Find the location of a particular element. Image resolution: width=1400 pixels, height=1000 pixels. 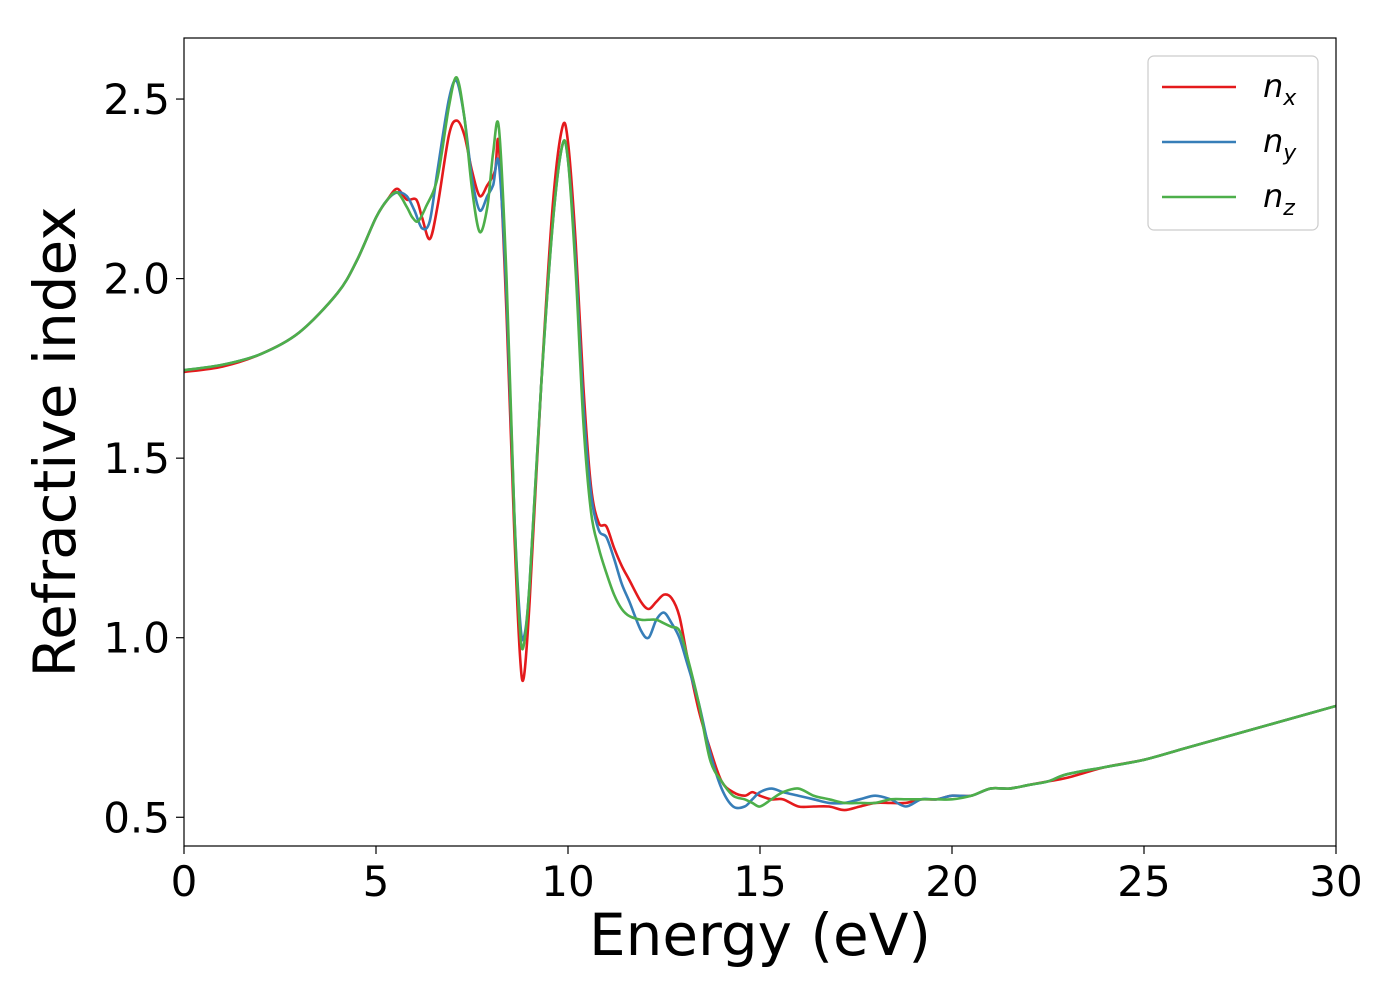

legend-label-y: ny is located at coordinates (1280, 144).